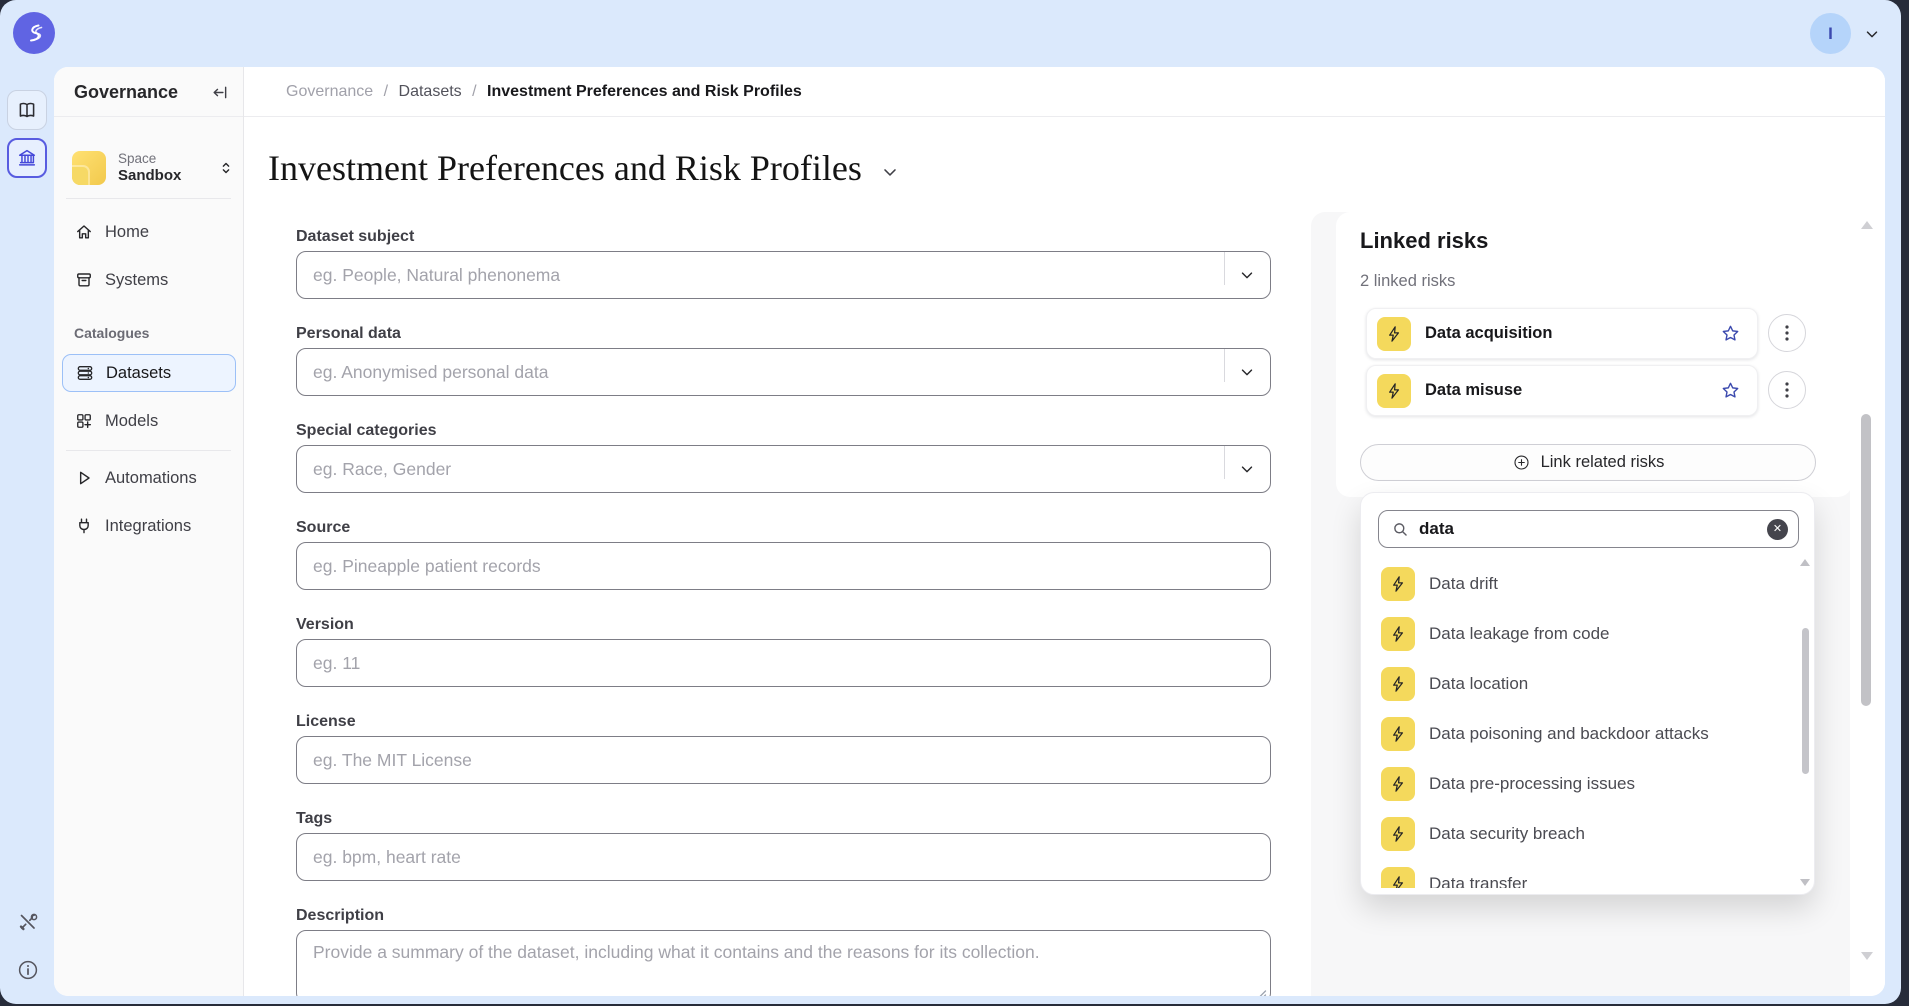 This screenshot has width=1909, height=1006. Describe the element at coordinates (149, 421) in the screenshot. I see `sidebar-item-models: Models` at that location.